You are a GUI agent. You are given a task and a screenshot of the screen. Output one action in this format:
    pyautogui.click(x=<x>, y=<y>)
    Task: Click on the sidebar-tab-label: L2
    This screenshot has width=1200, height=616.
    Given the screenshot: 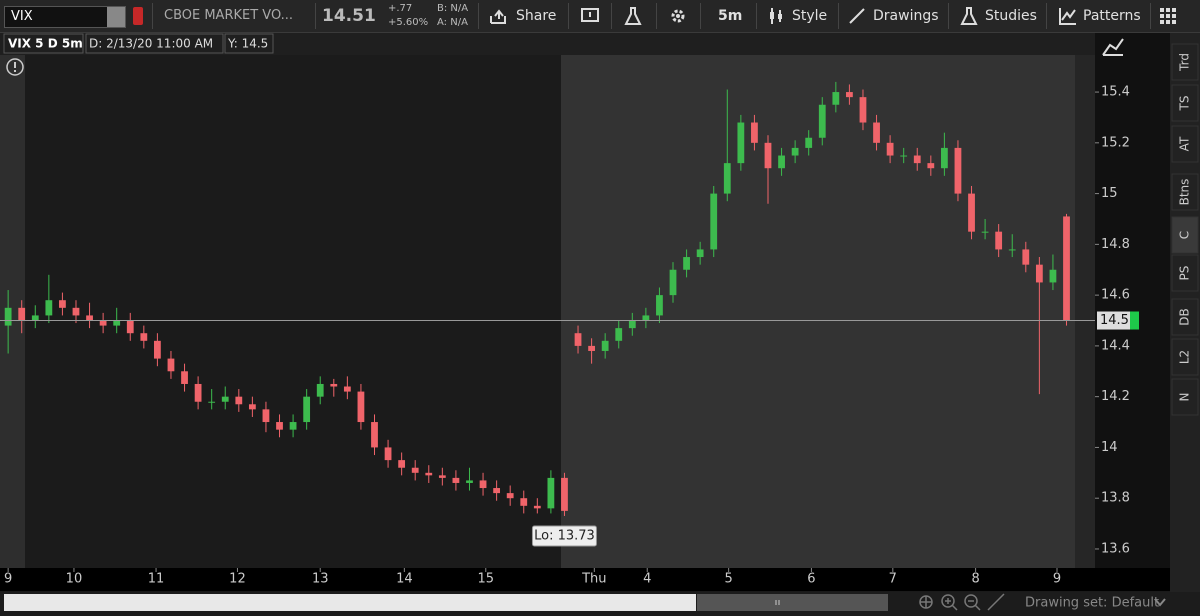 What is the action you would take?
    pyautogui.click(x=1185, y=357)
    